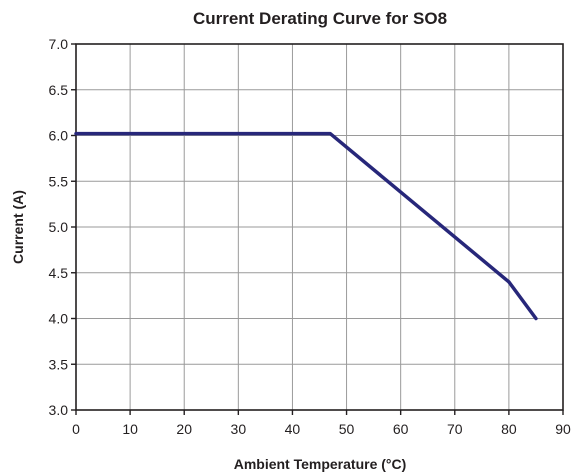 This screenshot has height=474, width=576. I want to click on chart-title: Current Derating Curve for SO8, so click(320, 18).